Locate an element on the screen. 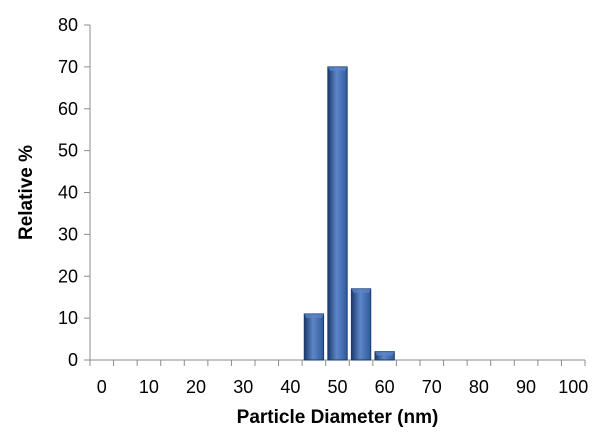 The image size is (594, 437). x-tick-label: 40 is located at coordinates (290, 387).